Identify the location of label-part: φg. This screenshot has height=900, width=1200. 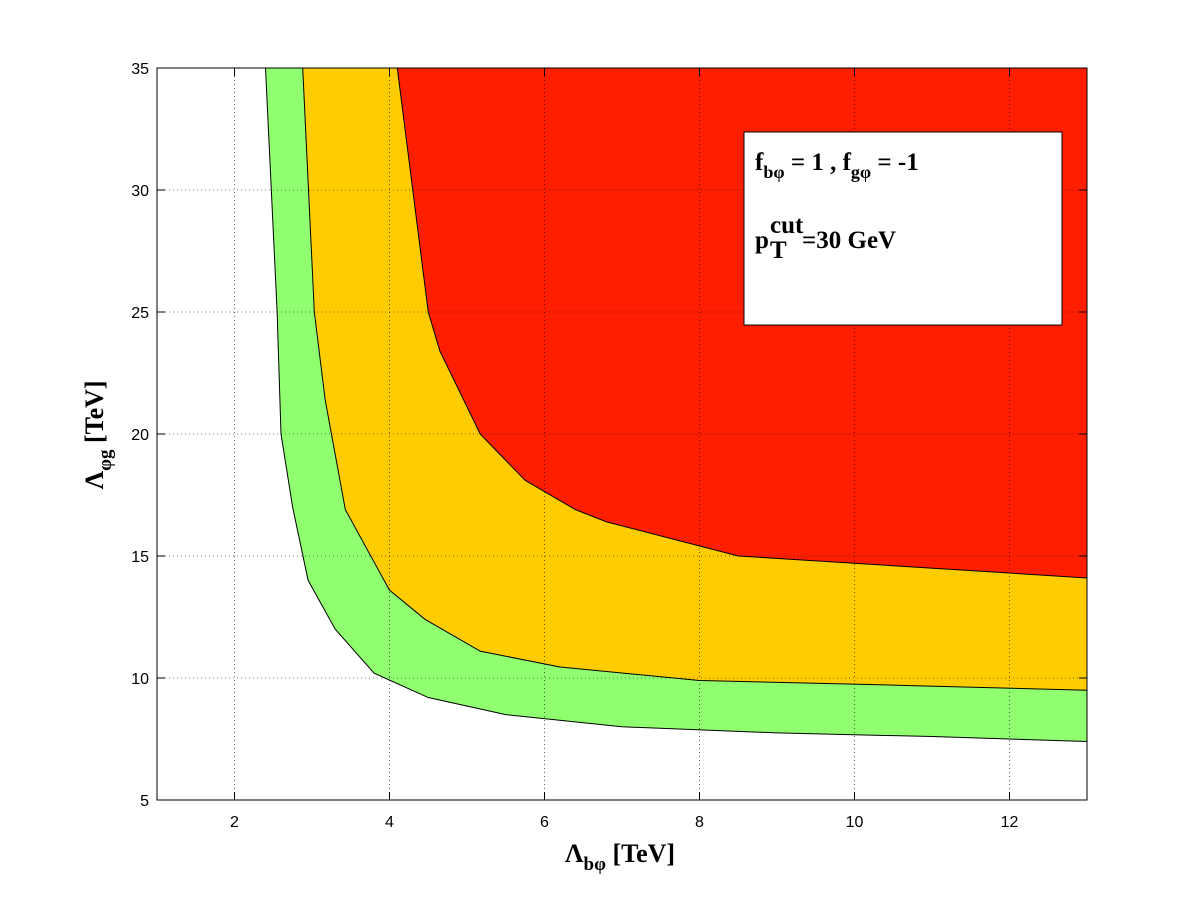
(105, 460).